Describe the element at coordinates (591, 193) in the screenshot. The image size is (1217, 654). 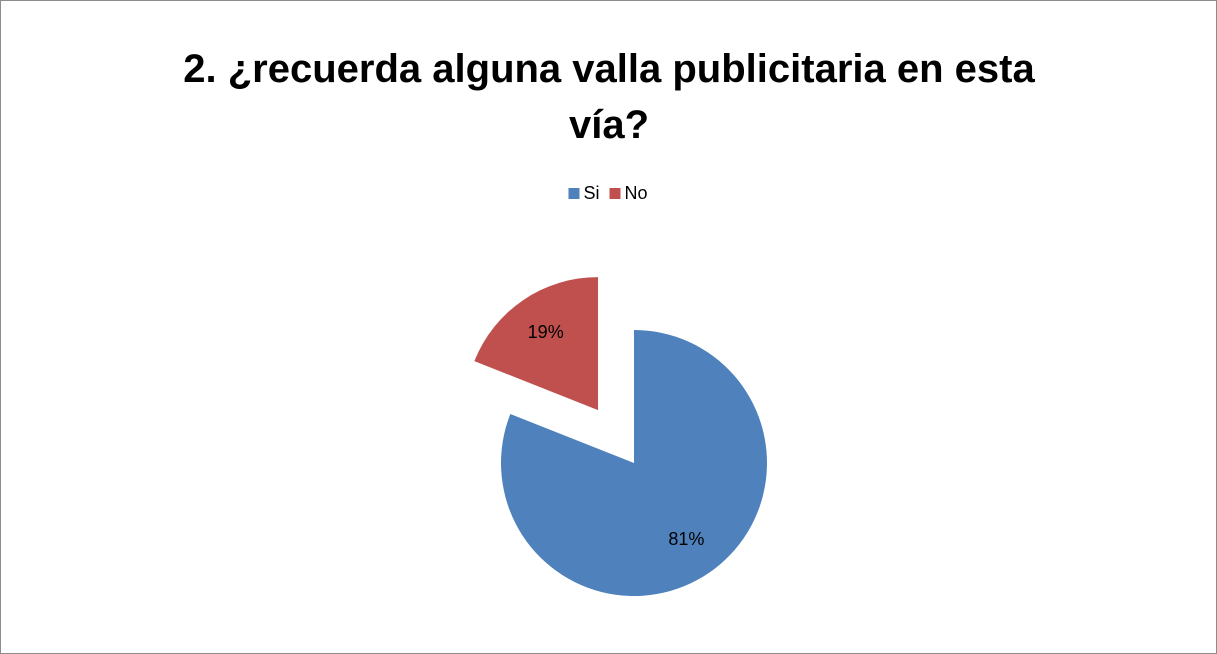
I see `legend-label: Si` at that location.